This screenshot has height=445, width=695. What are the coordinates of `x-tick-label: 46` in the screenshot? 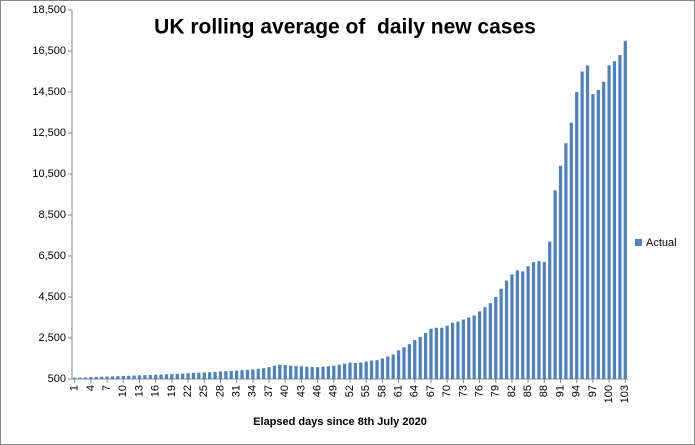 It's located at (318, 391).